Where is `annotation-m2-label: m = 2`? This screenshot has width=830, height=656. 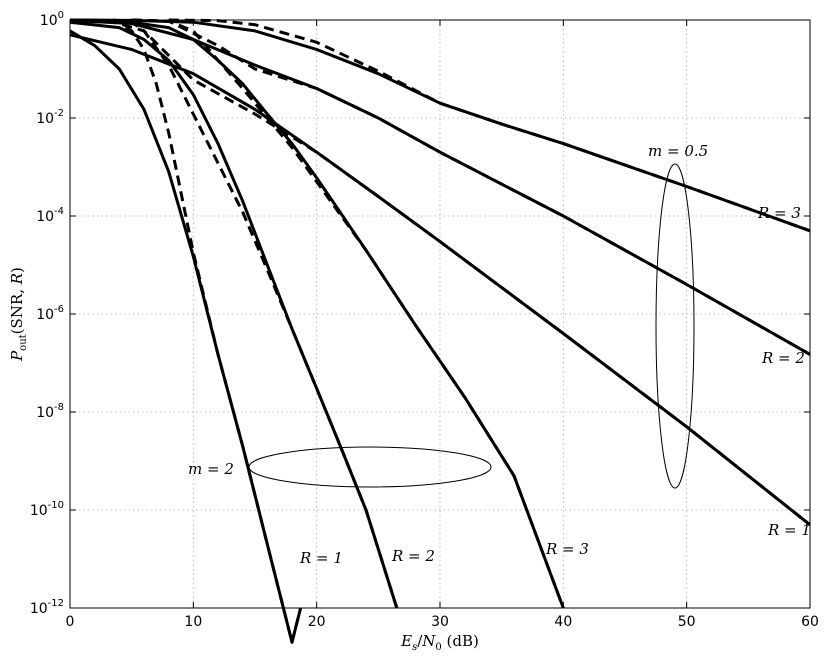
annotation-m2-label: m = 2 is located at coordinates (211, 469).